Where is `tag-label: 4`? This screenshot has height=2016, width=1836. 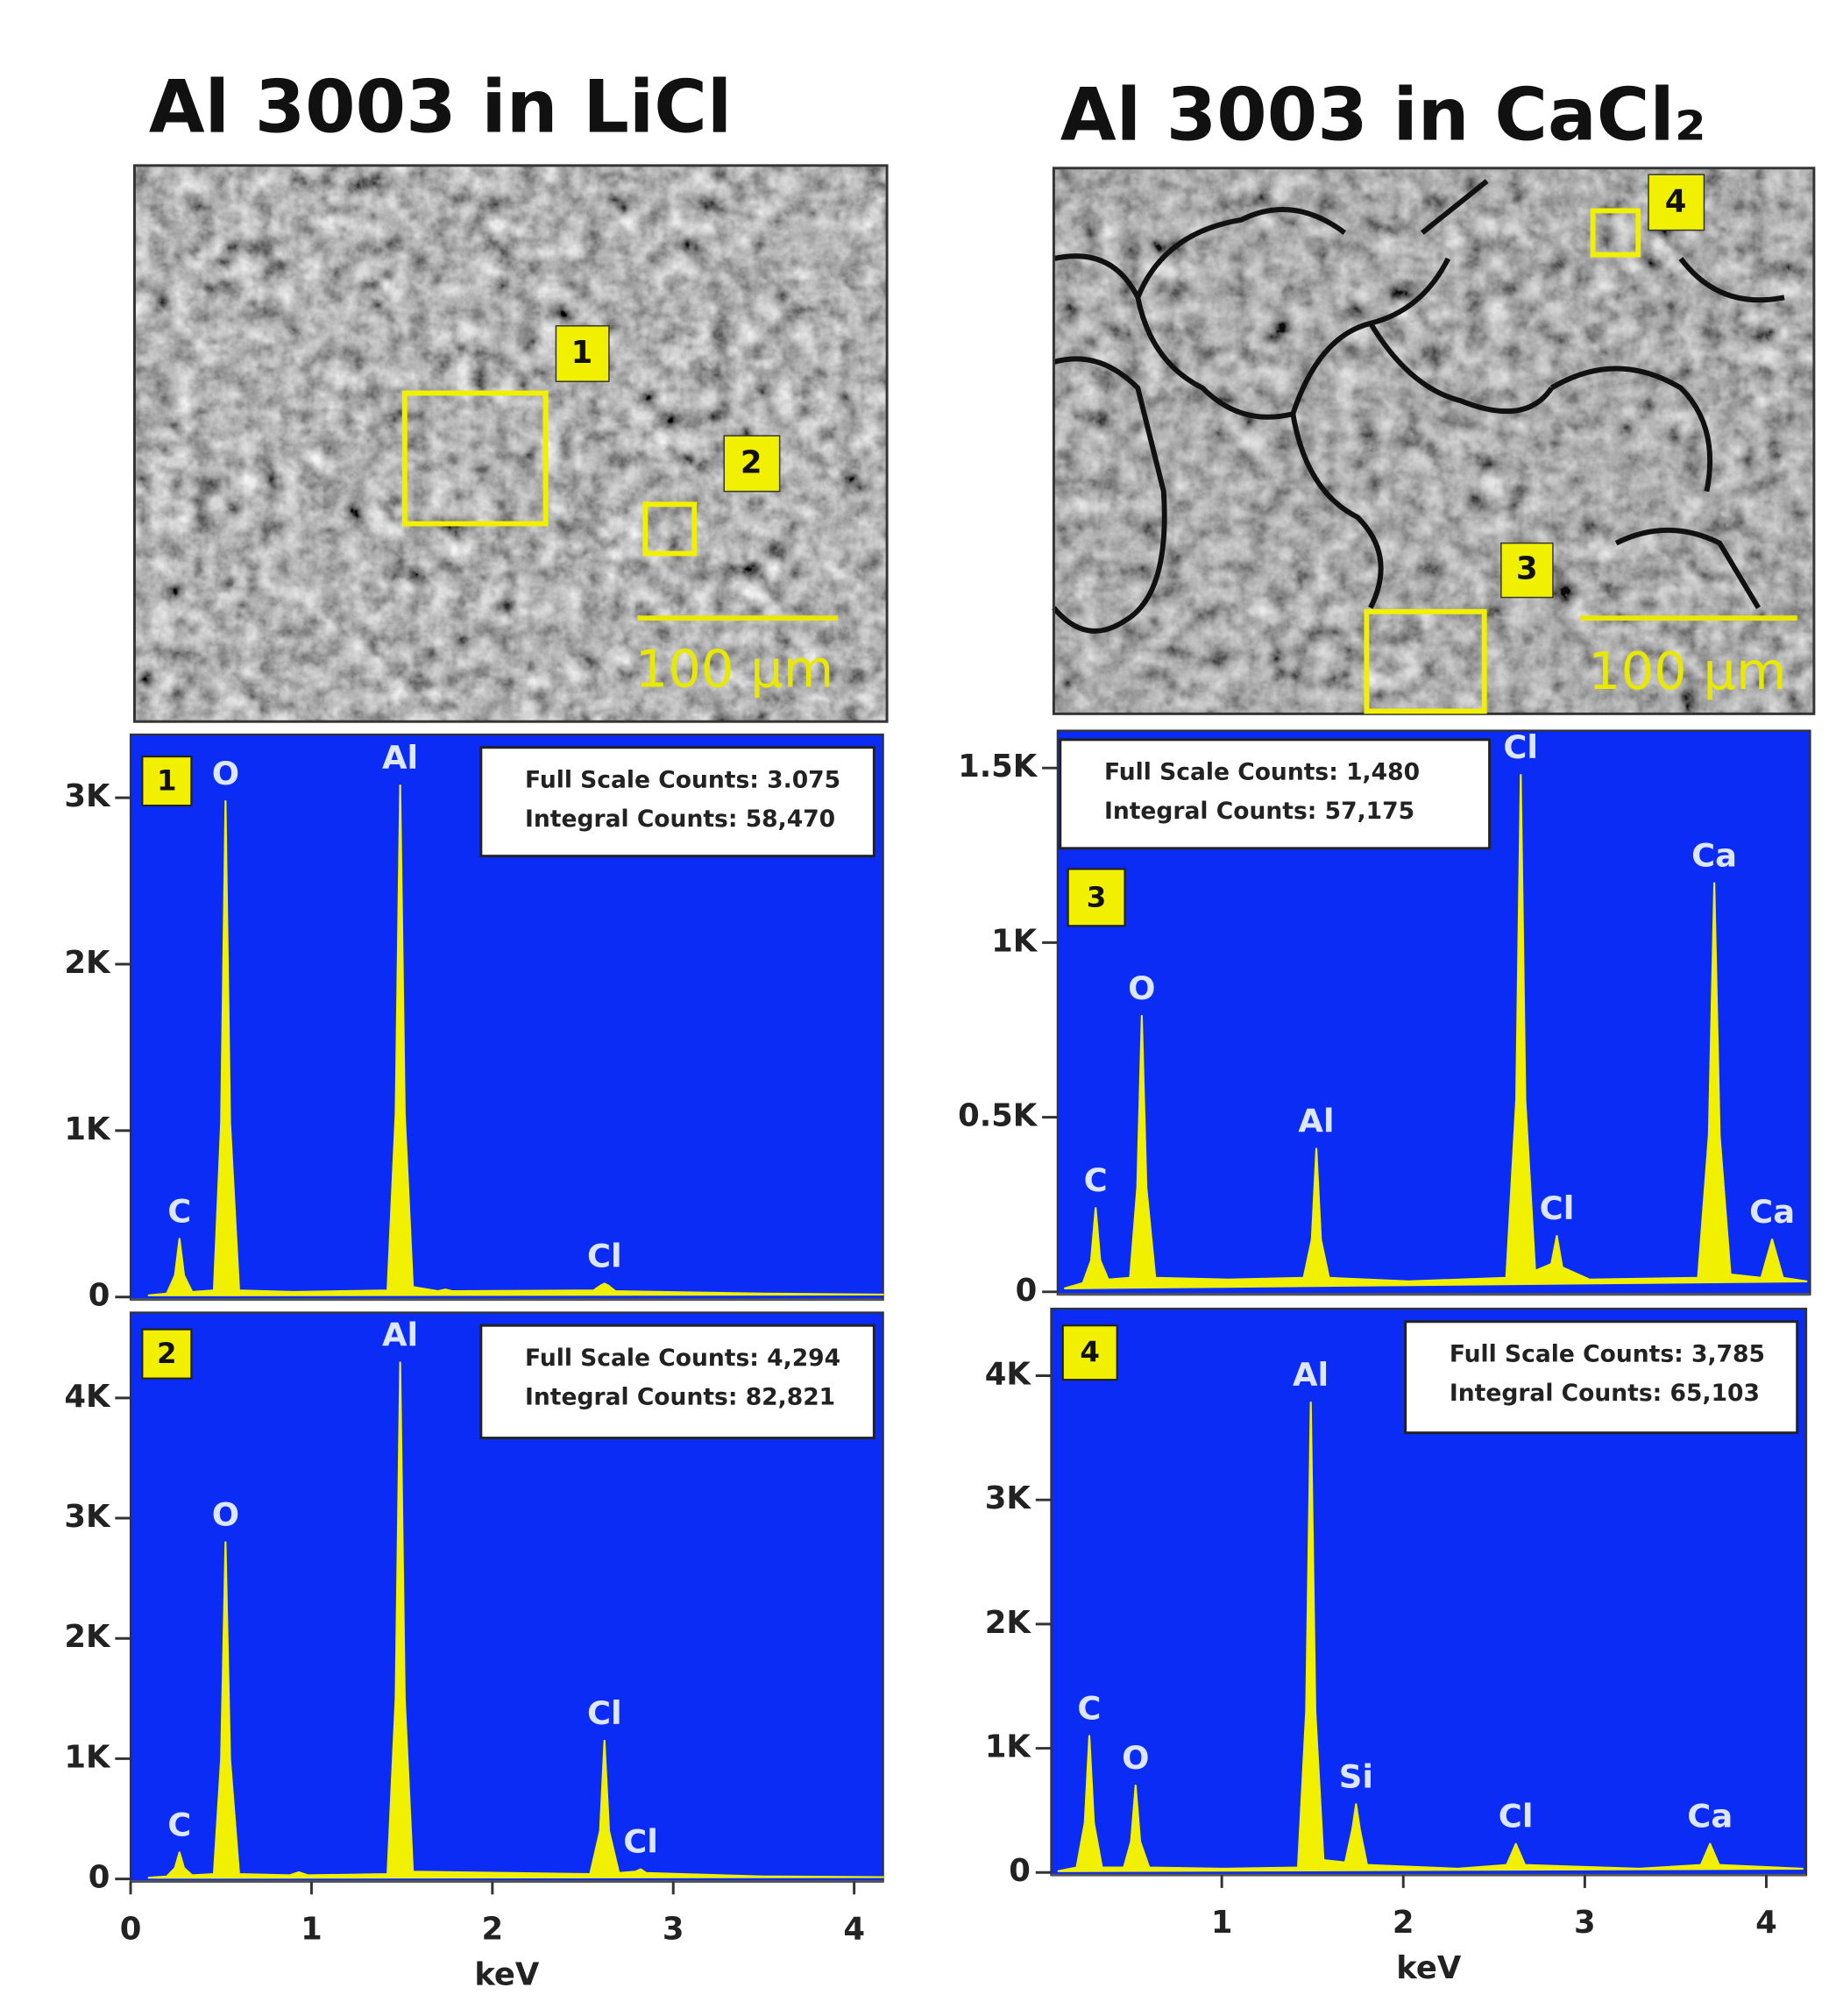 tag-label: 4 is located at coordinates (1090, 1352).